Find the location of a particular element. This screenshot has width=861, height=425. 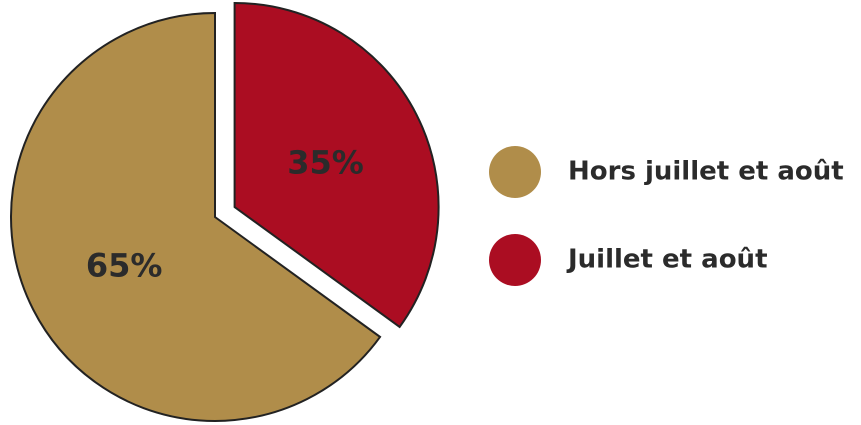

legend-label: Juillet et août is located at coordinates (667, 260).